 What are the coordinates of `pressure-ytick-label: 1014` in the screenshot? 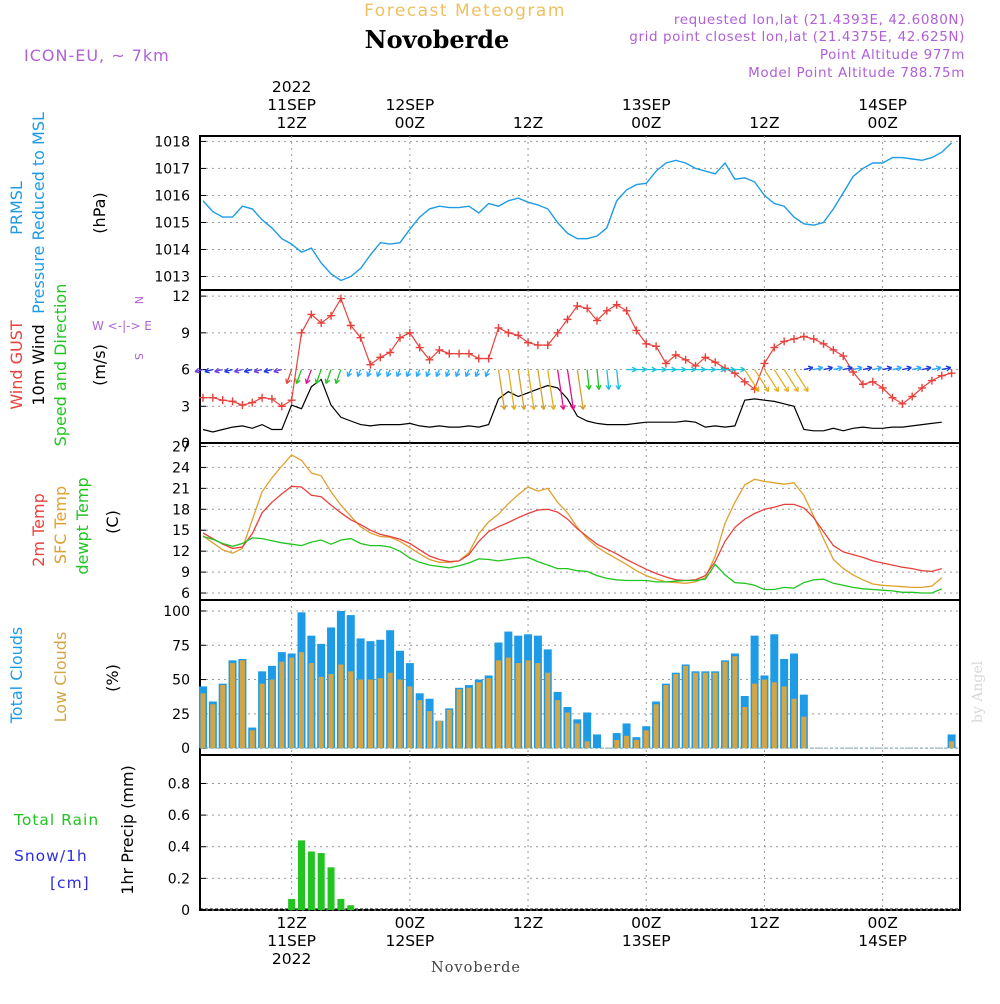 It's located at (172, 250).